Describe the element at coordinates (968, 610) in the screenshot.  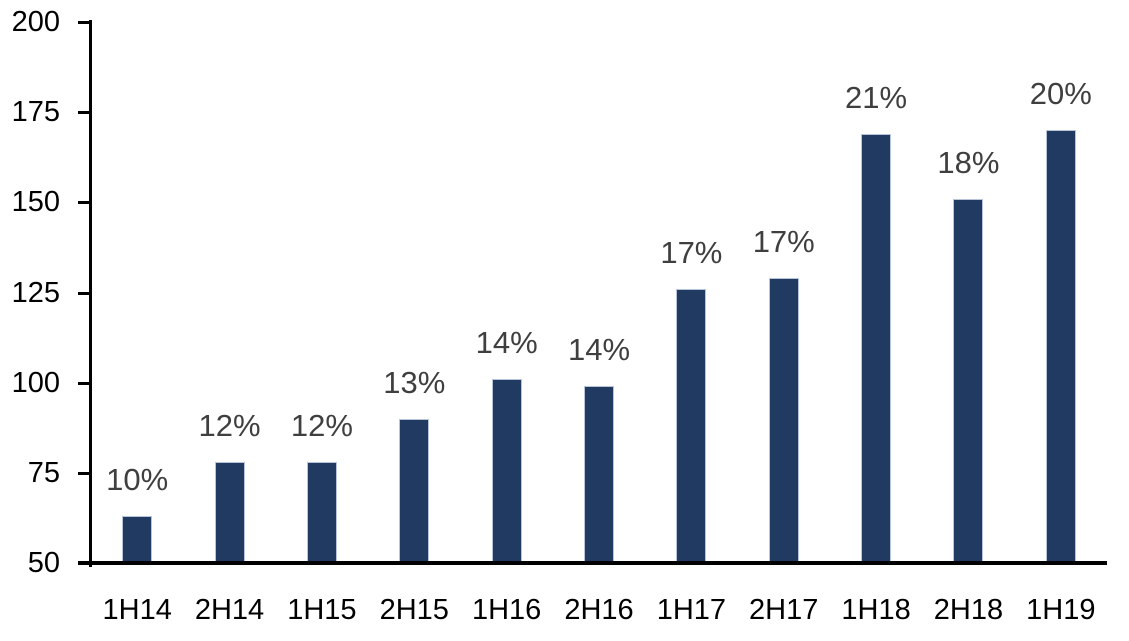
I see `x-axis-tick-label: 2H18` at that location.